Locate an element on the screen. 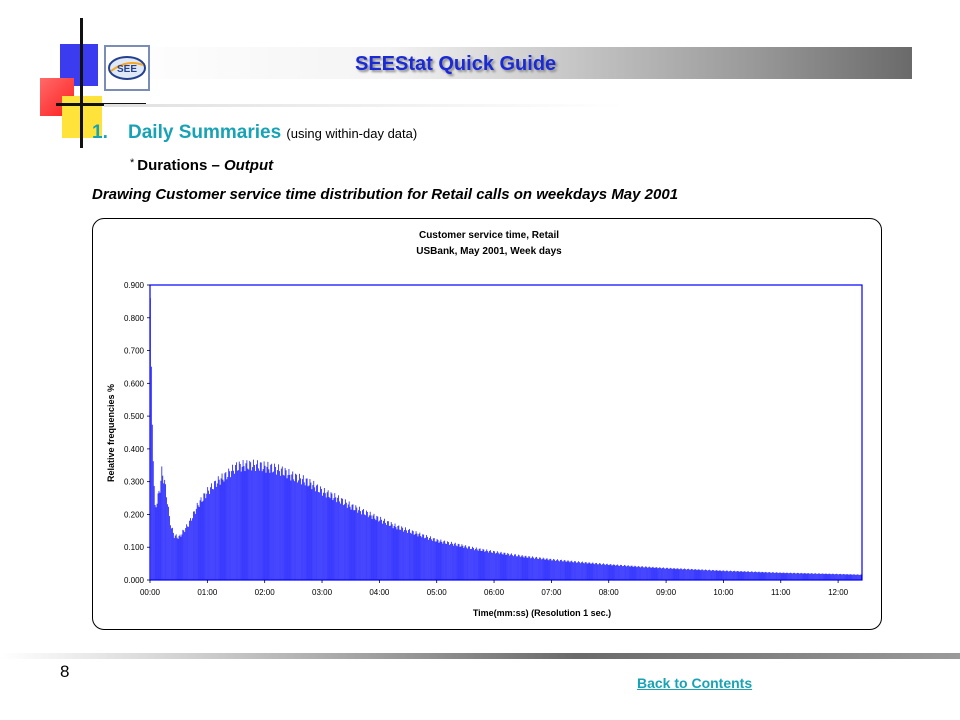  x-tick-label: 09:00 is located at coordinates (666, 592).